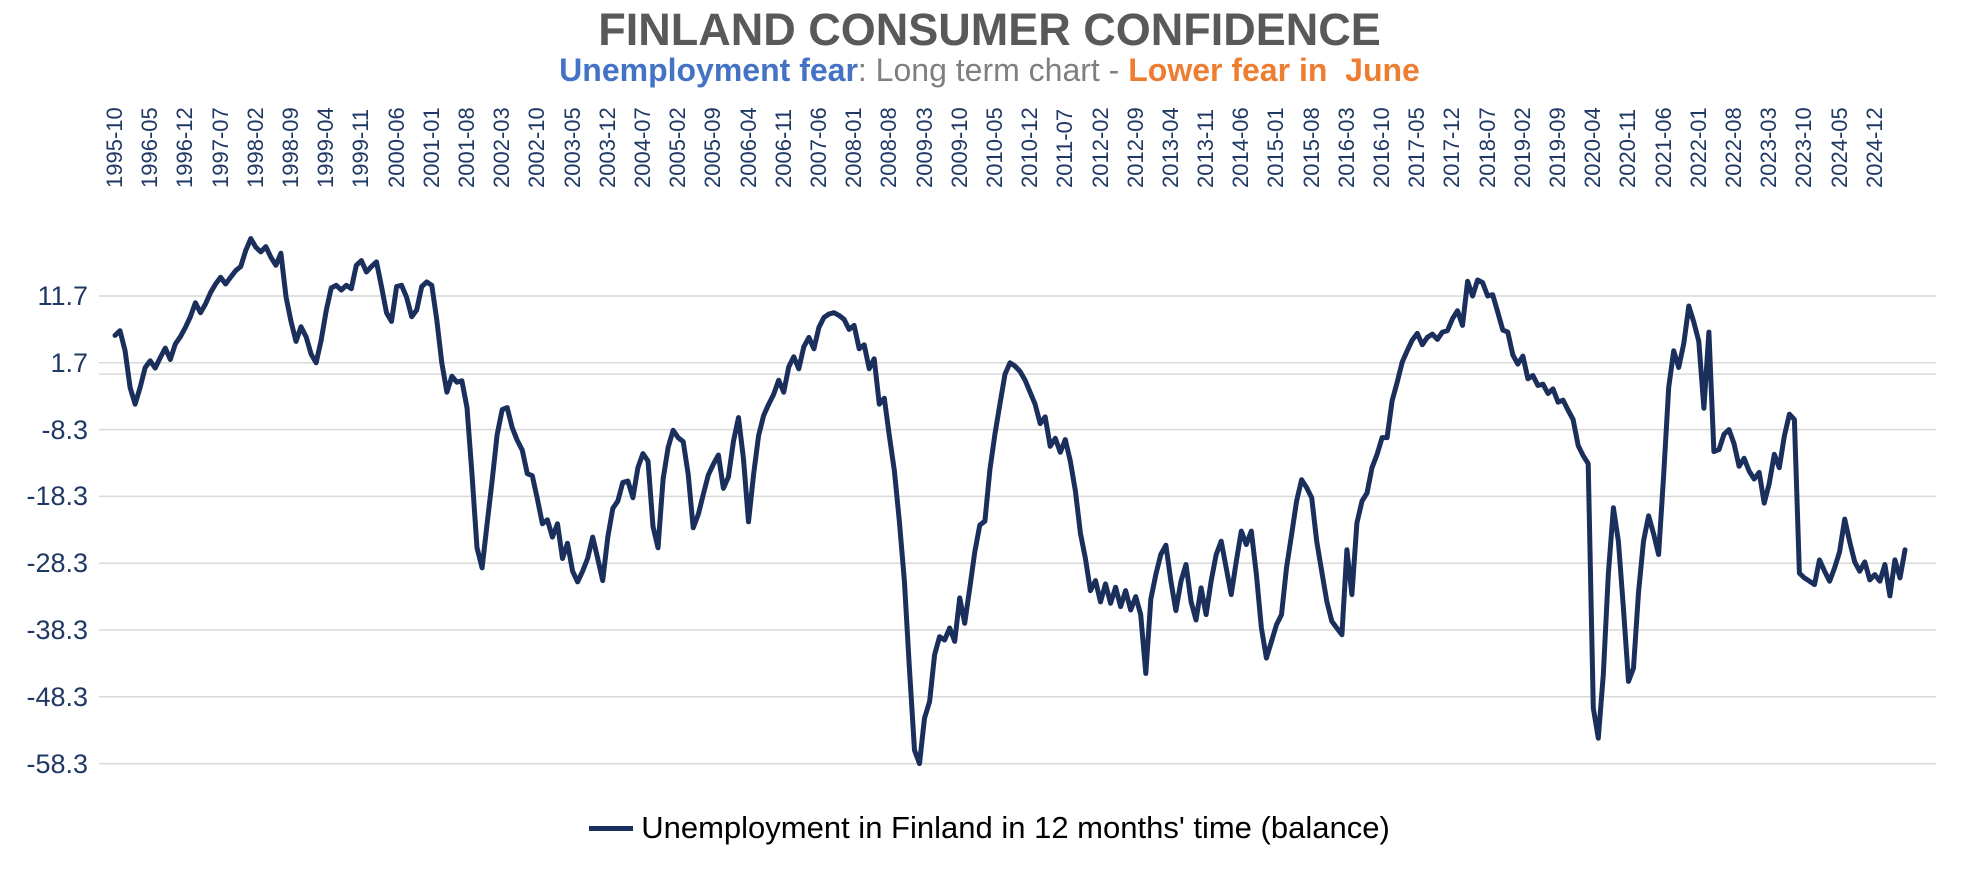 This screenshot has height=876, width=1979. I want to click on x-tick-label: 2013-04, so click(1170, 147).